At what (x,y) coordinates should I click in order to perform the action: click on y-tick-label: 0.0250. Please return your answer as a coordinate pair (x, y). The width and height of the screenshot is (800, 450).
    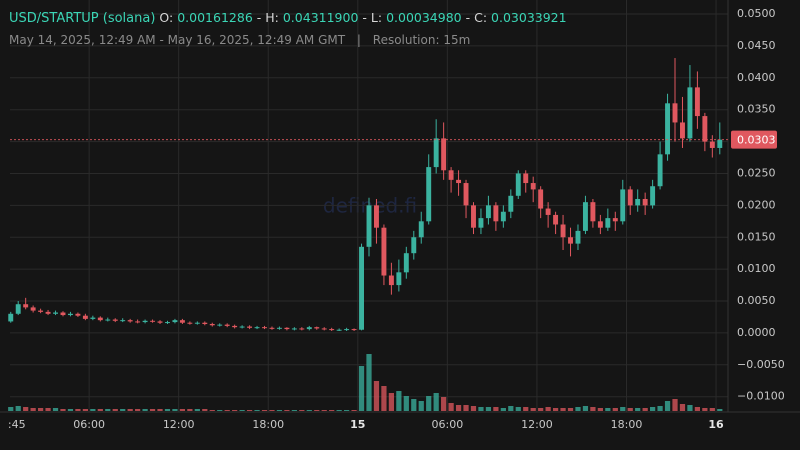
    Looking at the image, I should click on (756, 172).